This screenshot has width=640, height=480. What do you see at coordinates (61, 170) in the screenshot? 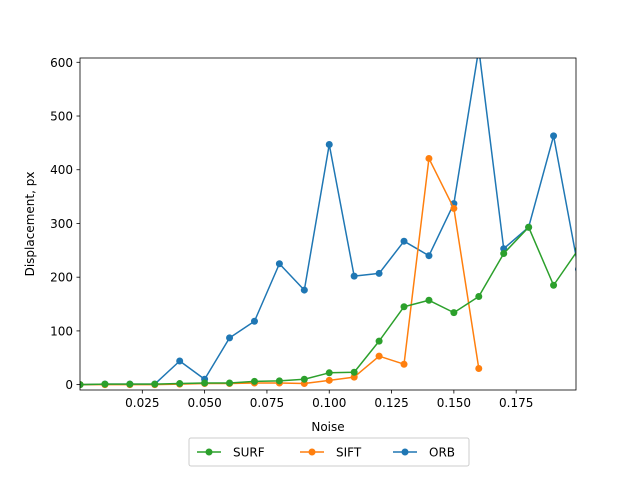
I see `y-tick-label: 400` at bounding box center [61, 170].